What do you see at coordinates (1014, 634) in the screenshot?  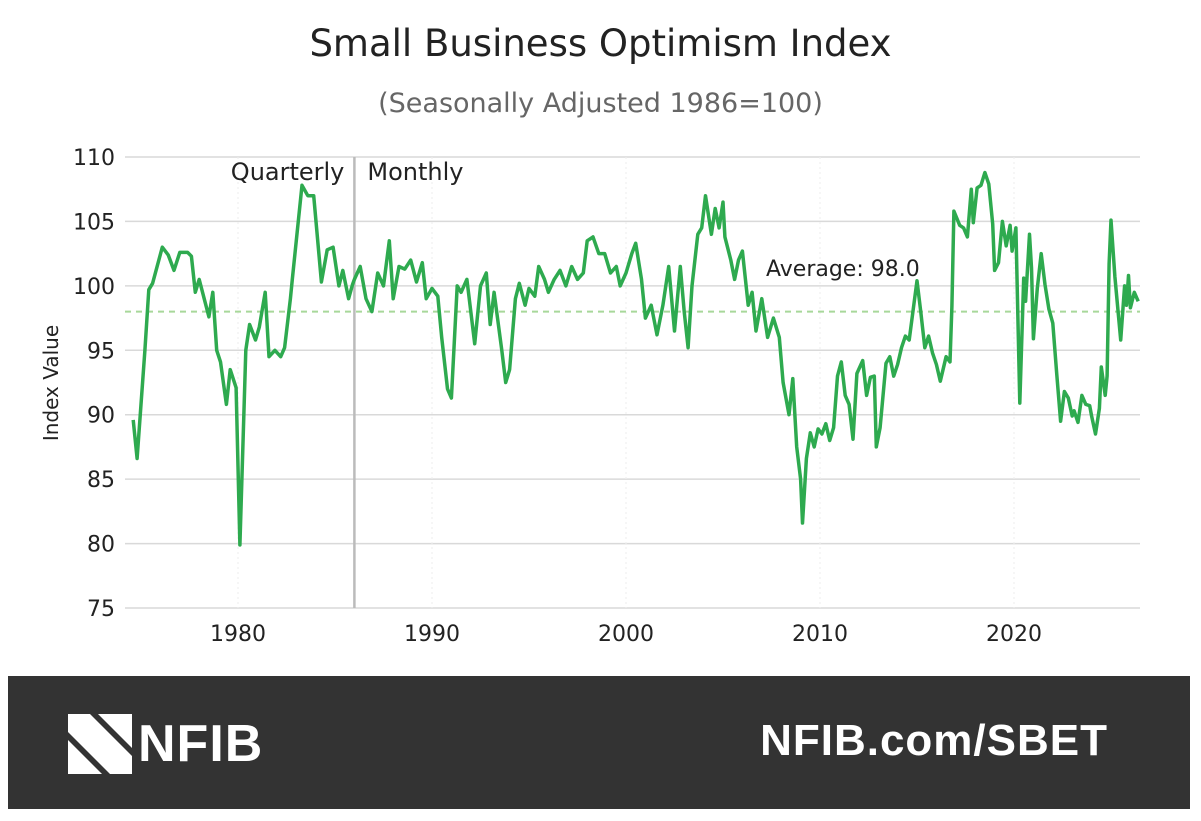 I see `x-tick-label: 2020` at bounding box center [1014, 634].